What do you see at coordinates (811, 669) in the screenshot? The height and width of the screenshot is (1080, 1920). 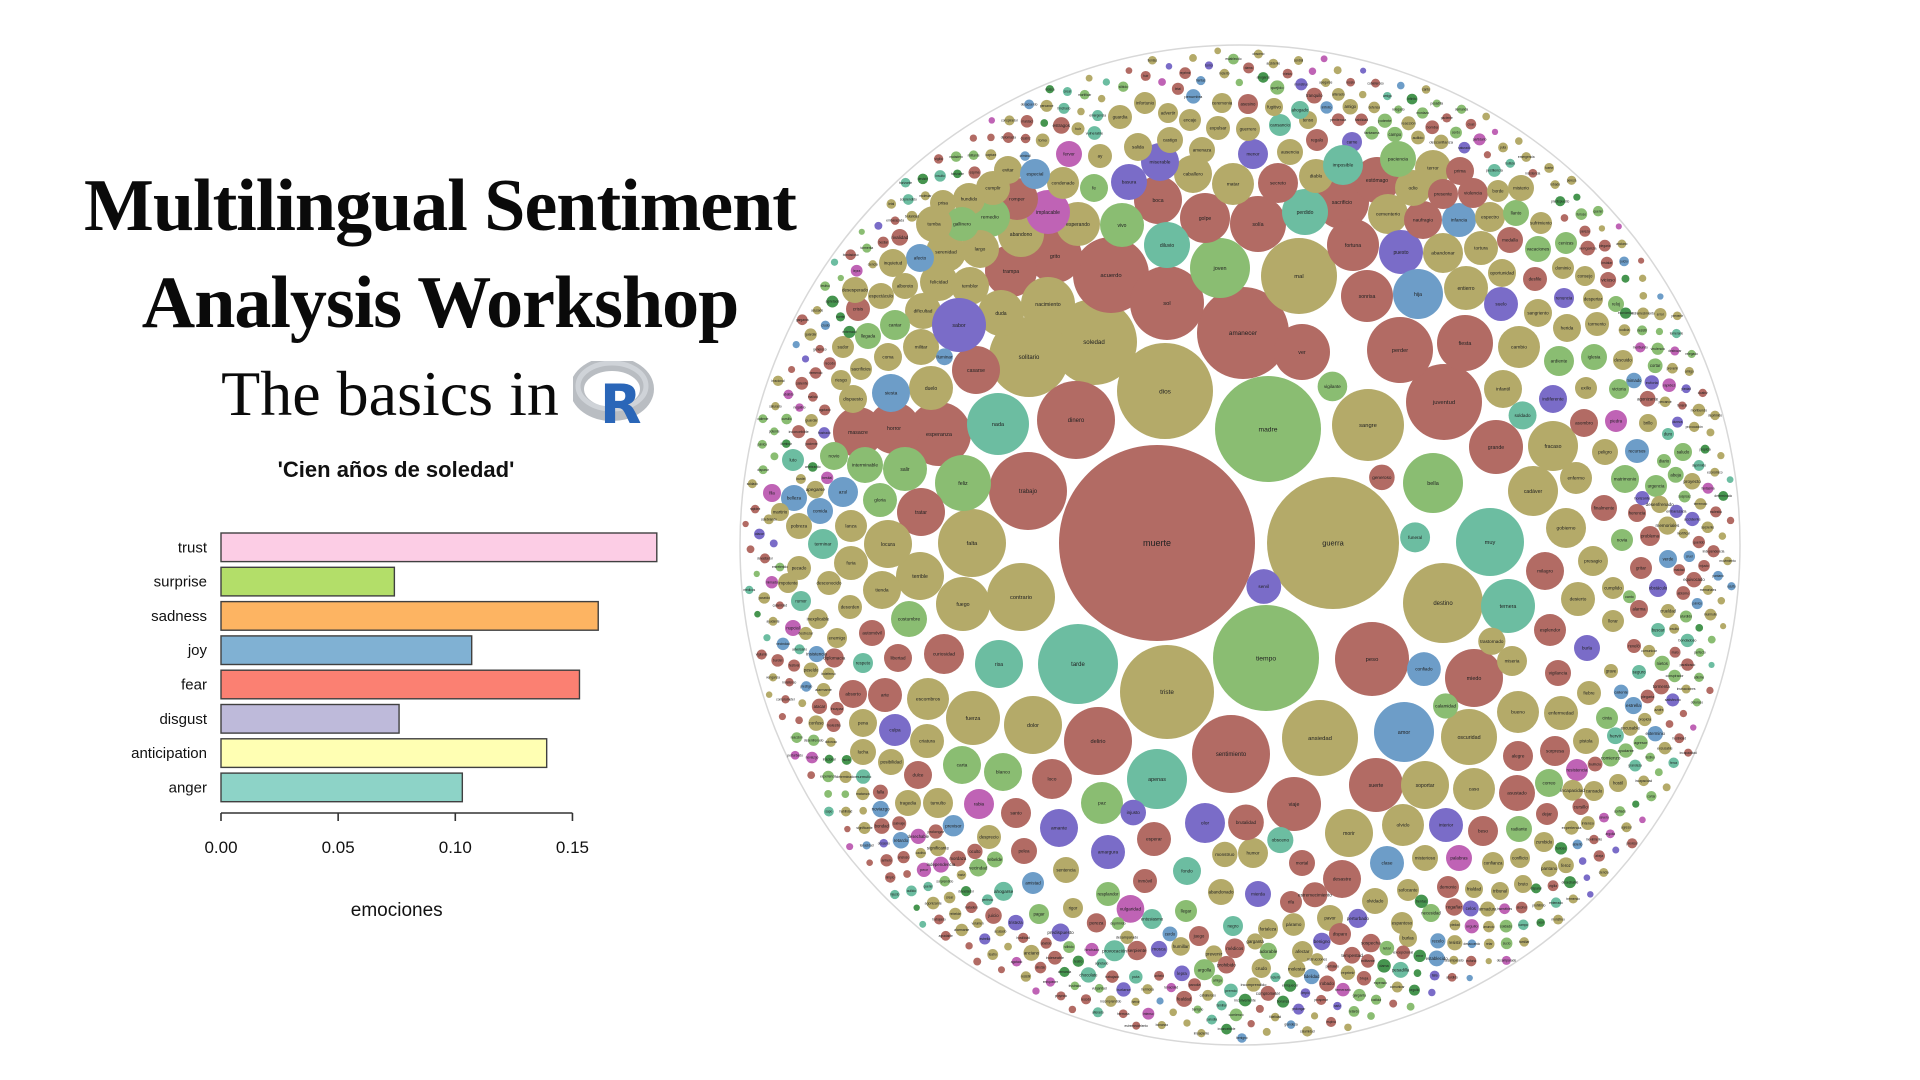 I see `fringe-bubble-label: poseído` at bounding box center [811, 669].